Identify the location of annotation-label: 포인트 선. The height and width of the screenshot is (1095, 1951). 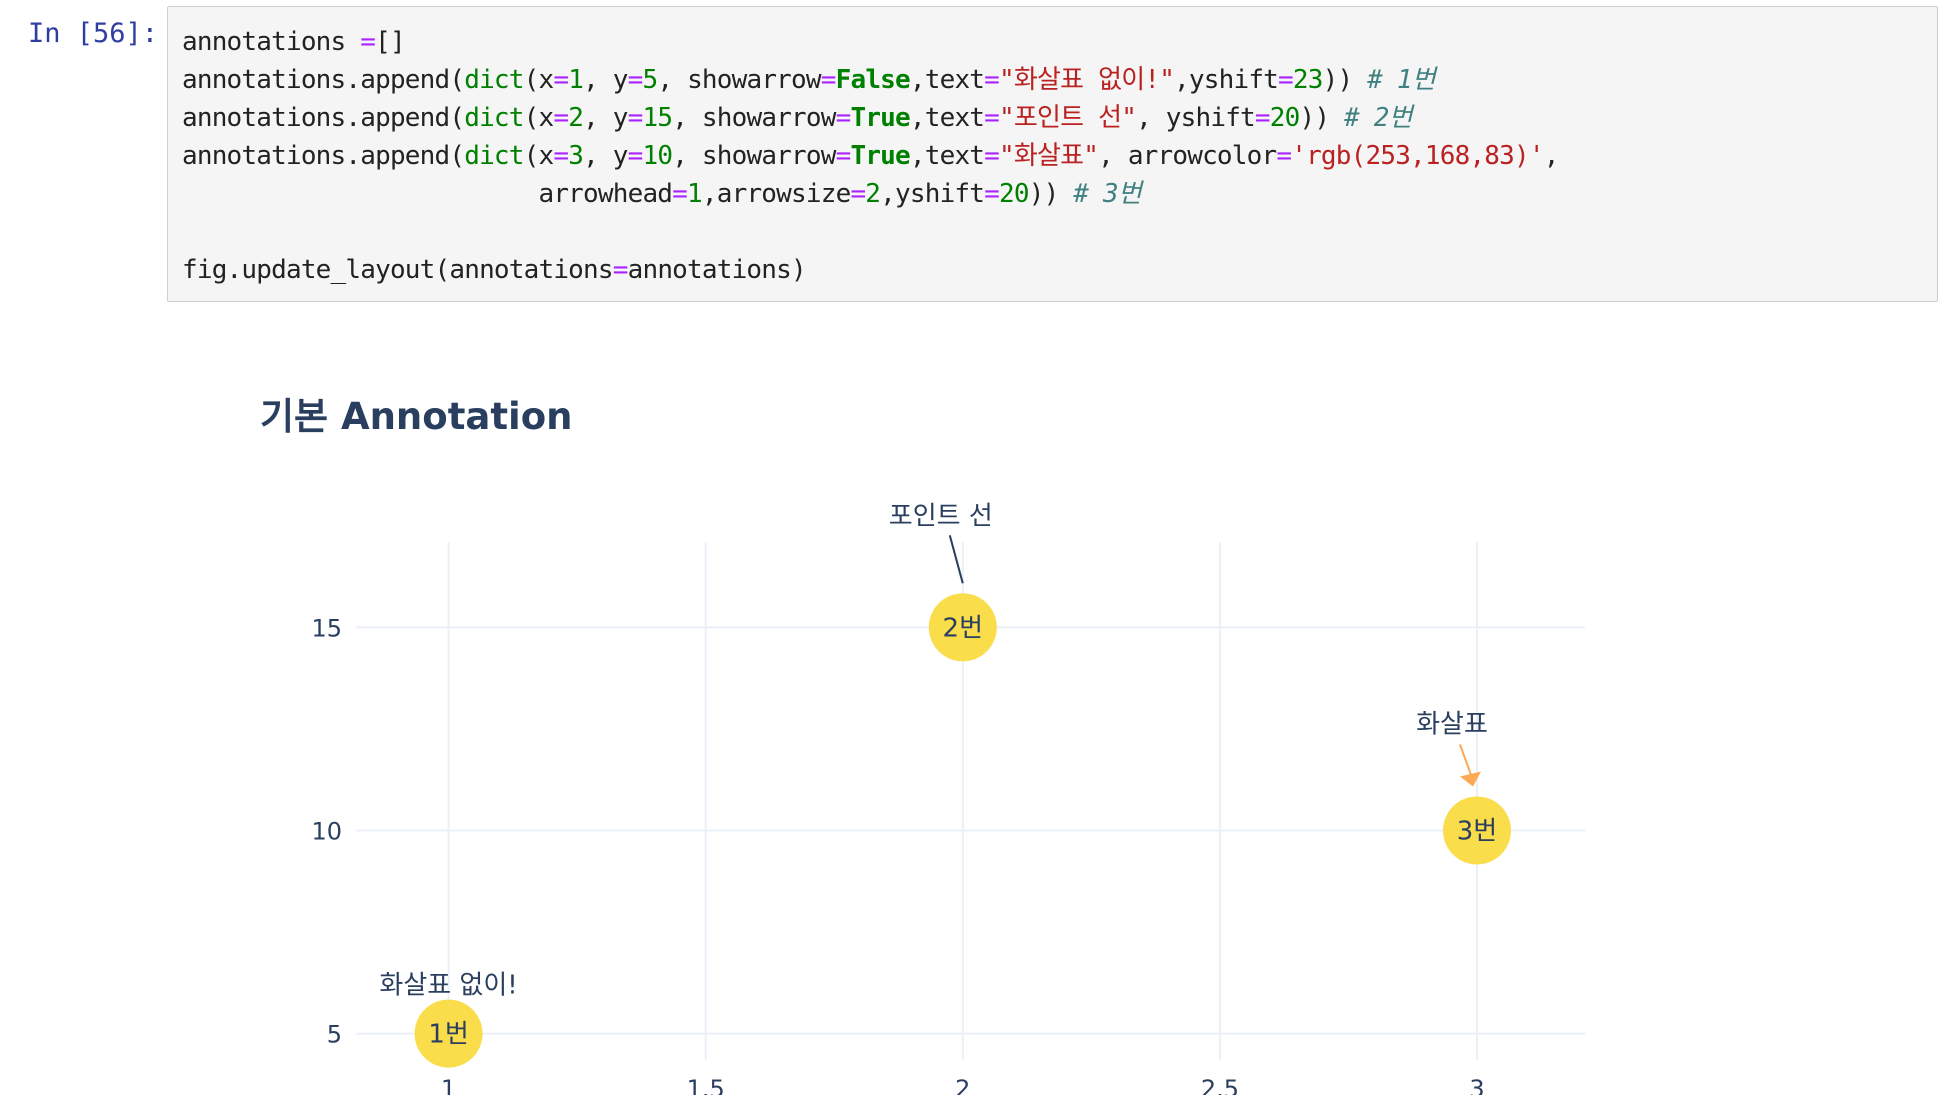
(941, 516).